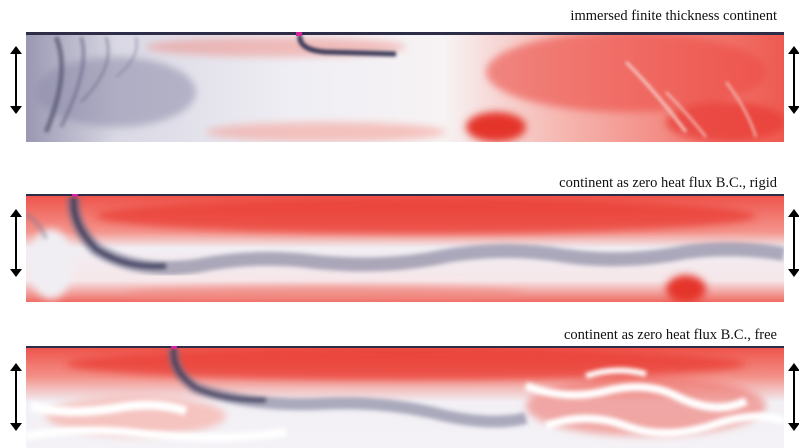 This screenshot has height=448, width=799. I want to click on panel-2-caption: continent as zero heat flux B.C., rigid, so click(668, 183).